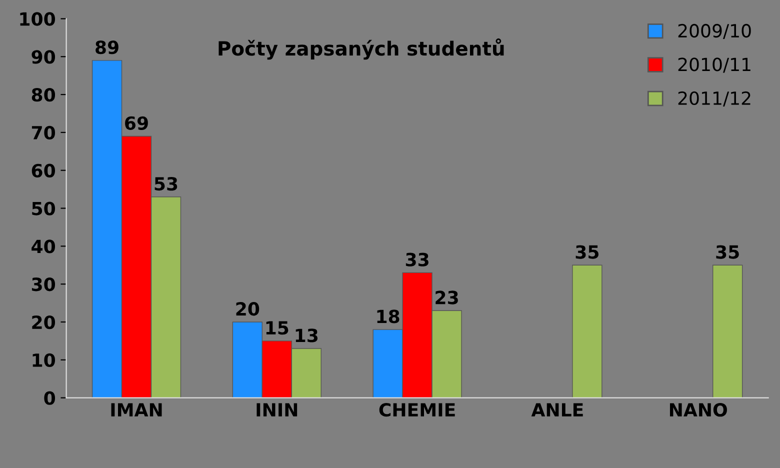 The image size is (780, 468). What do you see at coordinates (388, 317) in the screenshot?
I see `data-label: 18` at bounding box center [388, 317].